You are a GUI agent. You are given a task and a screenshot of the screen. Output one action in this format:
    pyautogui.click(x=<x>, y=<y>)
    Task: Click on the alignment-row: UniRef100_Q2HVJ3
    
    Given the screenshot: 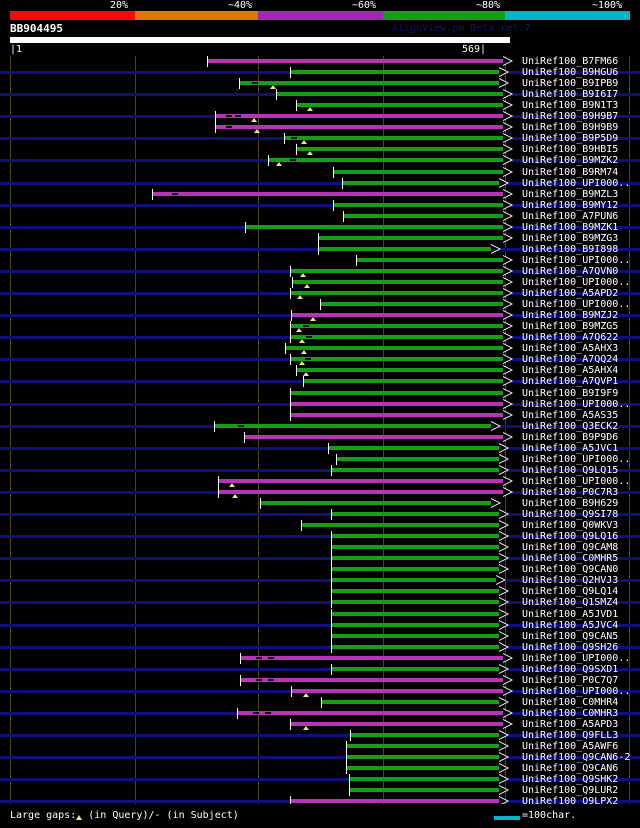 What is the action you would take?
    pyautogui.click(x=320, y=580)
    